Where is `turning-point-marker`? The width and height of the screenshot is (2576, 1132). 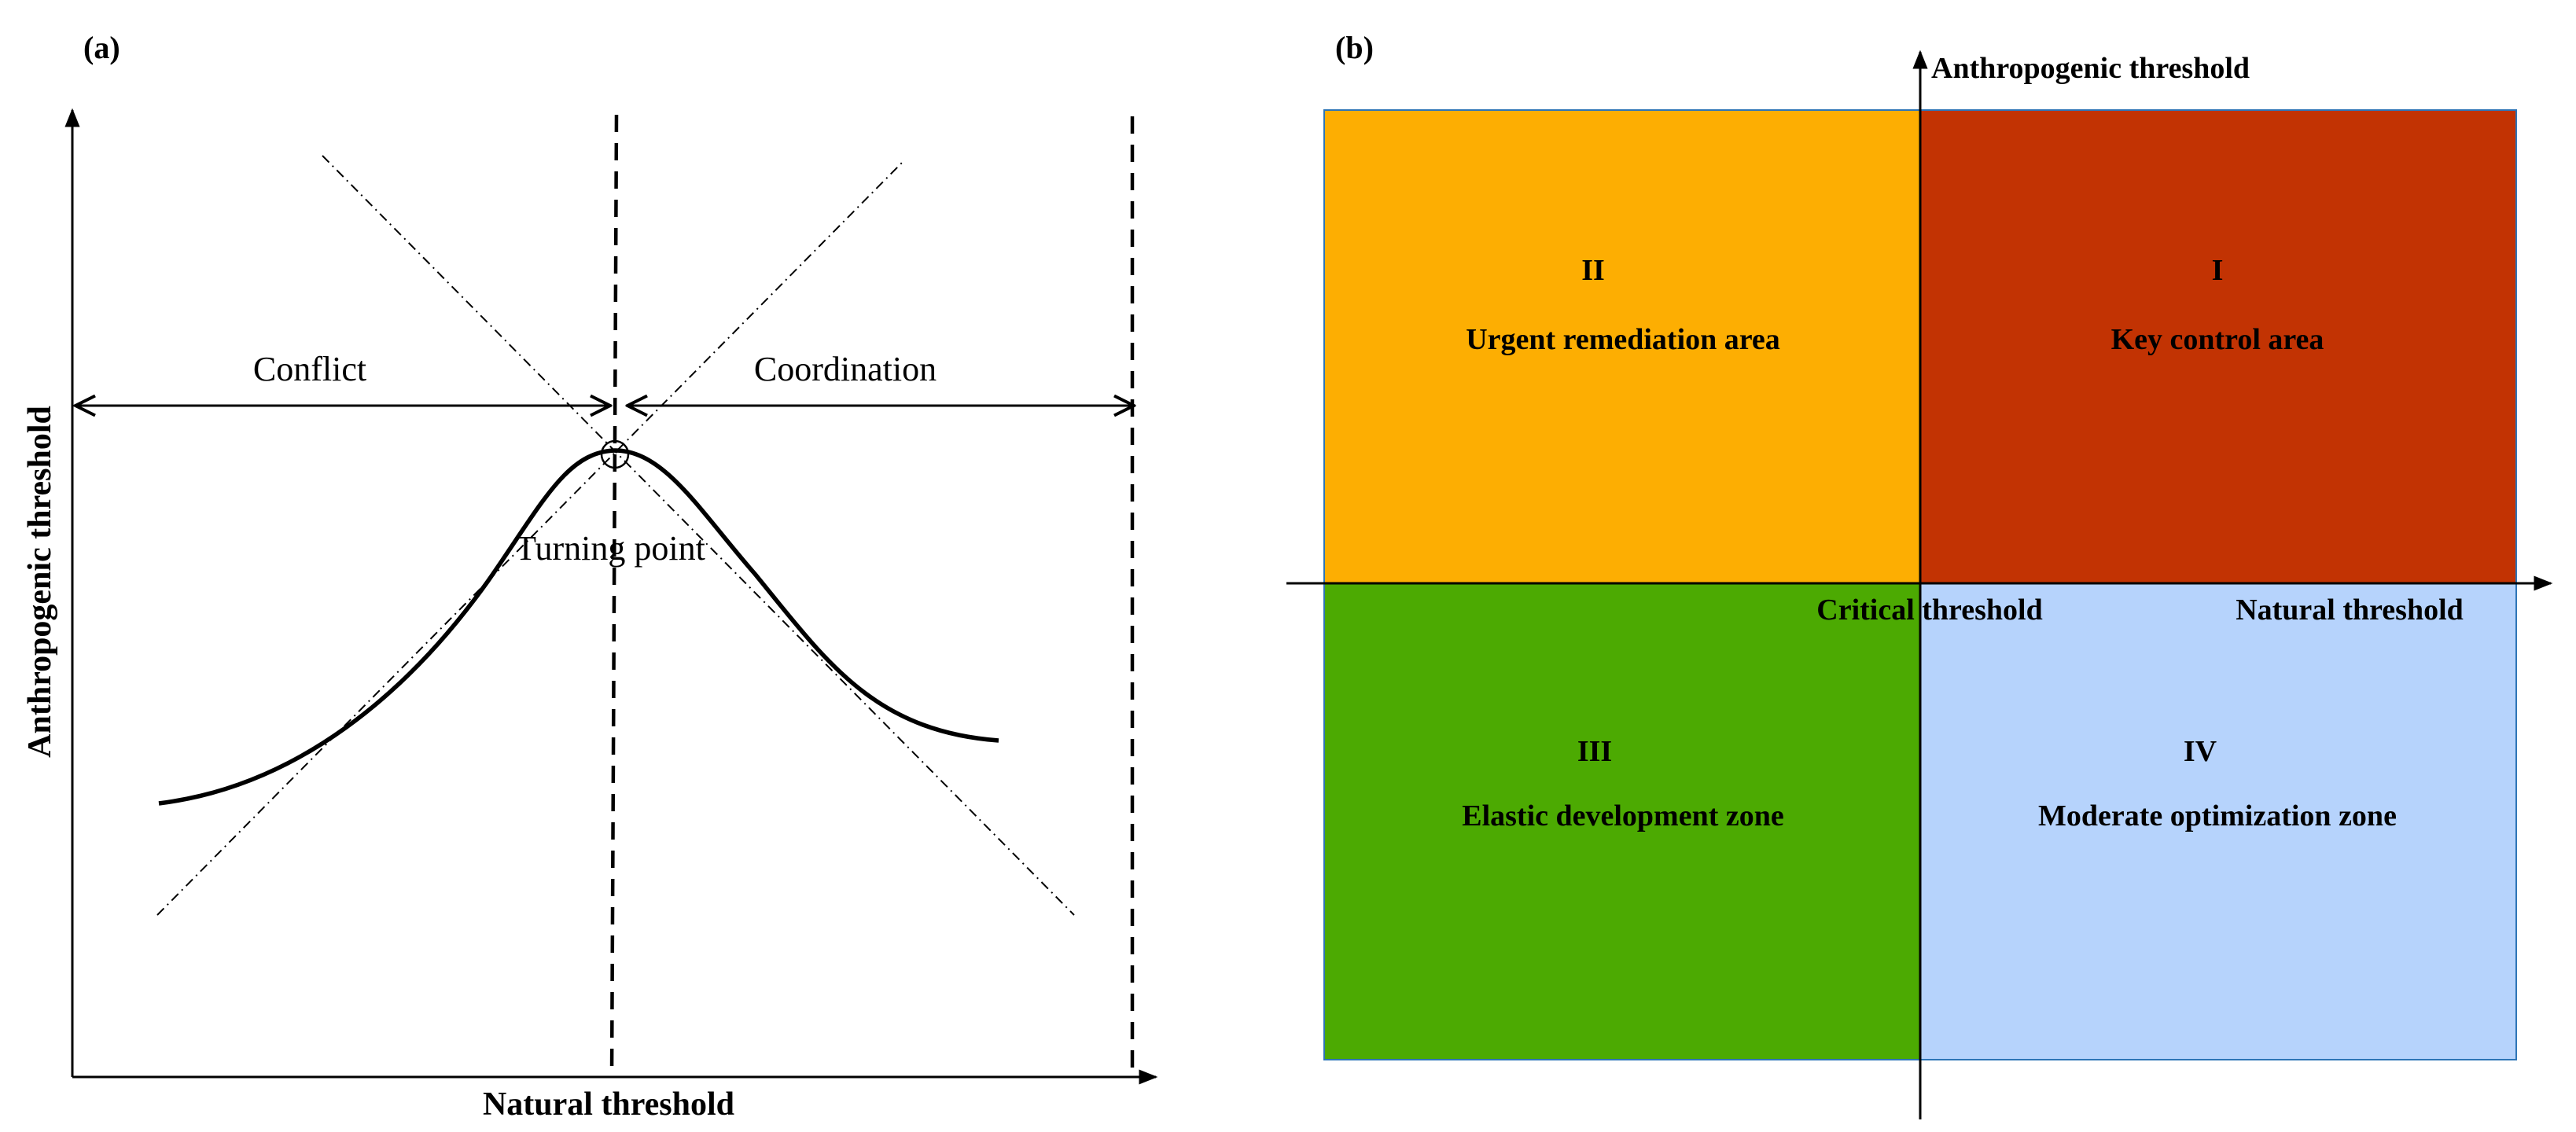 turning-point-marker is located at coordinates (615, 454).